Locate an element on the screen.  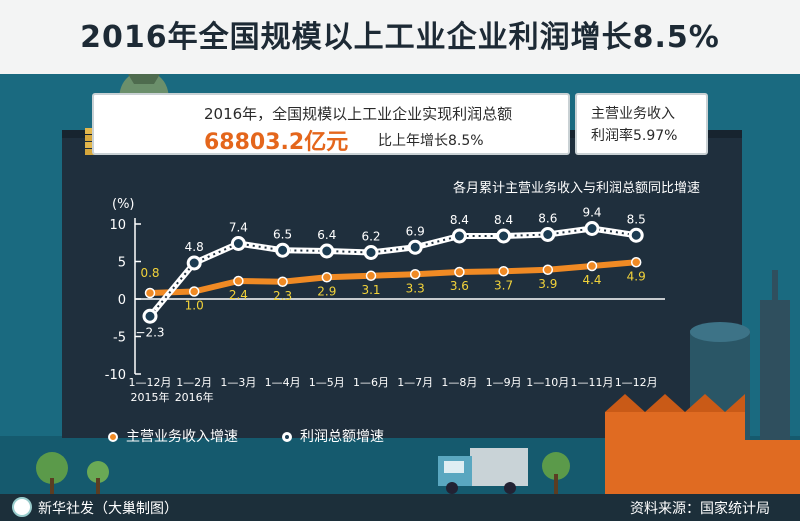
y-tick-label: -5 is located at coordinates (119, 338).